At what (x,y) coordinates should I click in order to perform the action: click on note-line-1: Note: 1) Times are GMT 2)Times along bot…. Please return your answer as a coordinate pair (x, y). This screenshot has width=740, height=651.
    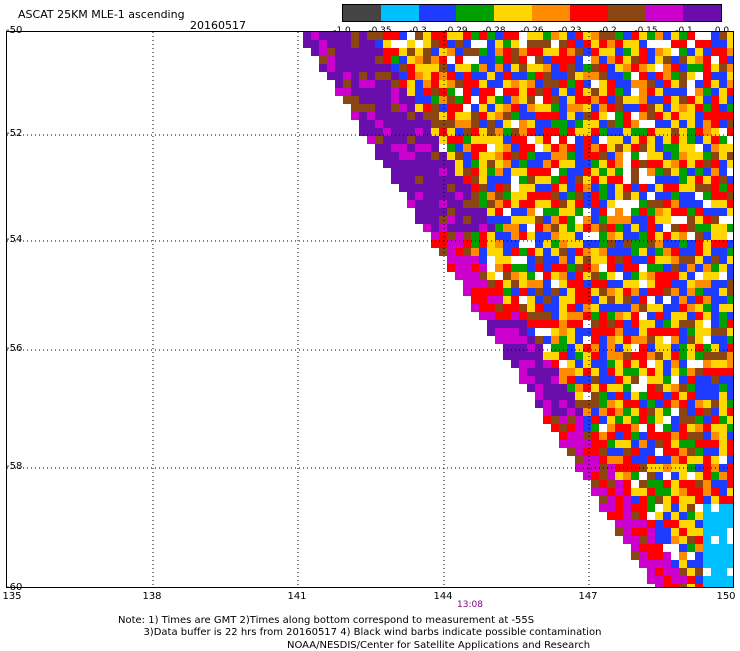
    Looking at the image, I should click on (326, 620).